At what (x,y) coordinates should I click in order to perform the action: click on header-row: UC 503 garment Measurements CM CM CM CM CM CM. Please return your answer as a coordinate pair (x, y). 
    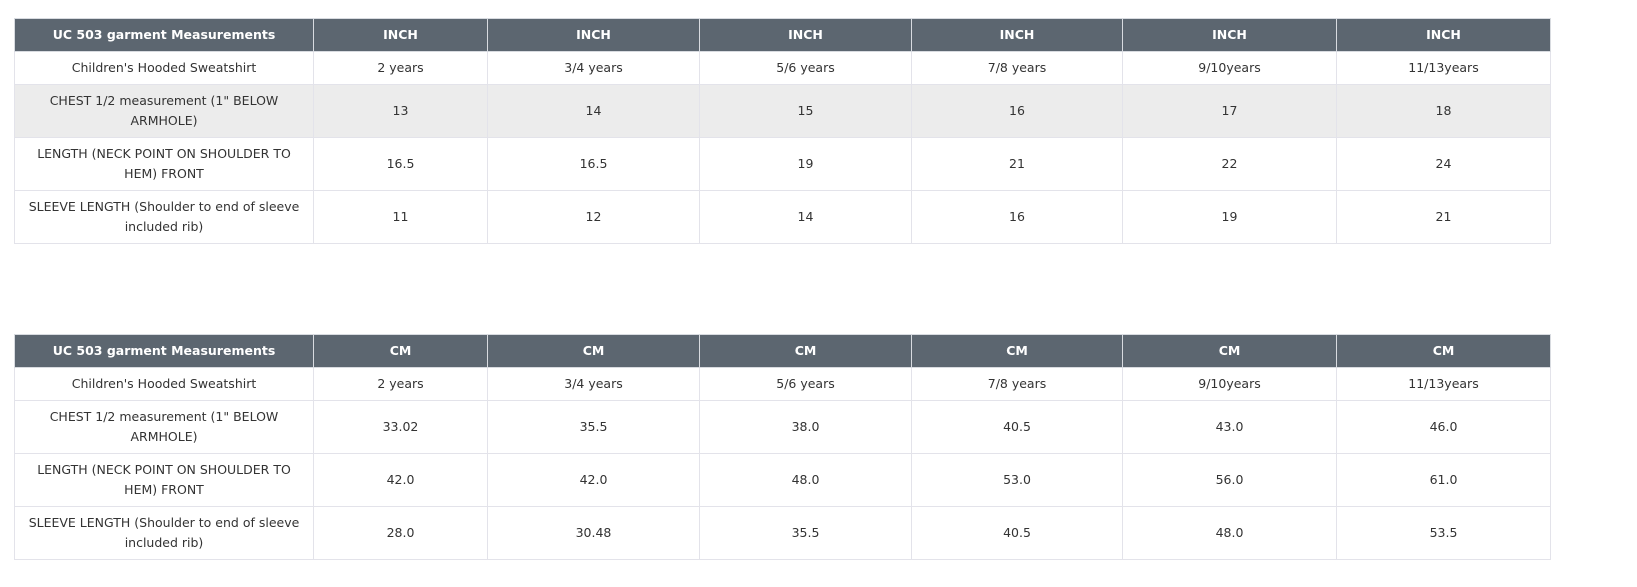
    Looking at the image, I should click on (782, 351).